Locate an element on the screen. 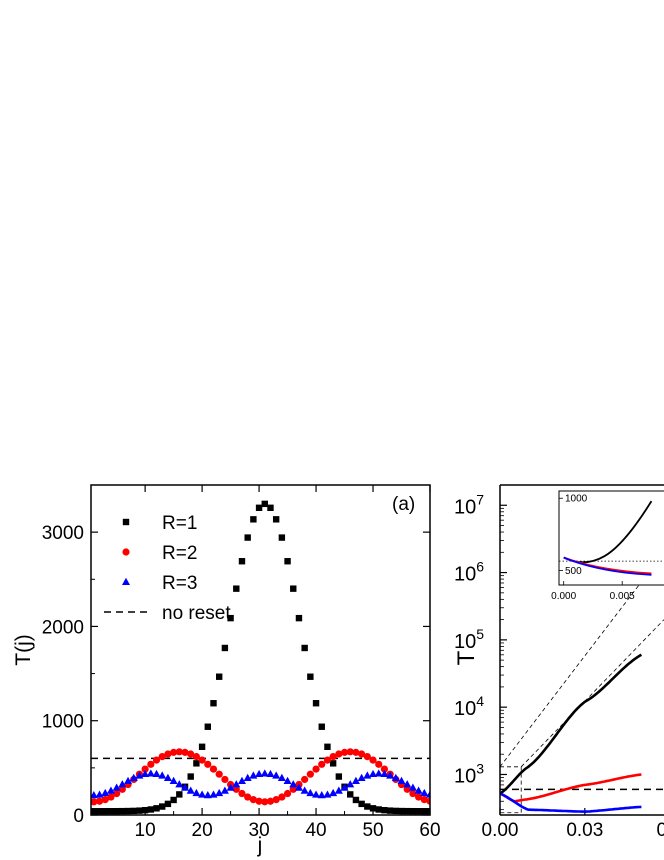  x-tick-label: 10 is located at coordinates (145, 830).